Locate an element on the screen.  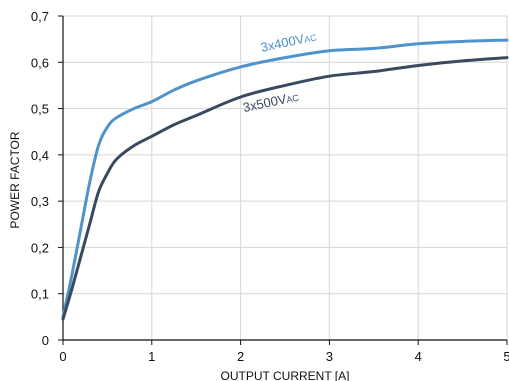
y-tick-label: 0,1 is located at coordinates (40, 294).